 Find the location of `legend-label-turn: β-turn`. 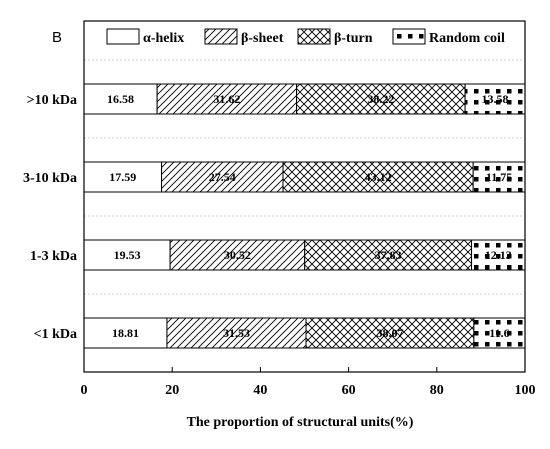

legend-label-turn: β-turn is located at coordinates (353, 38).